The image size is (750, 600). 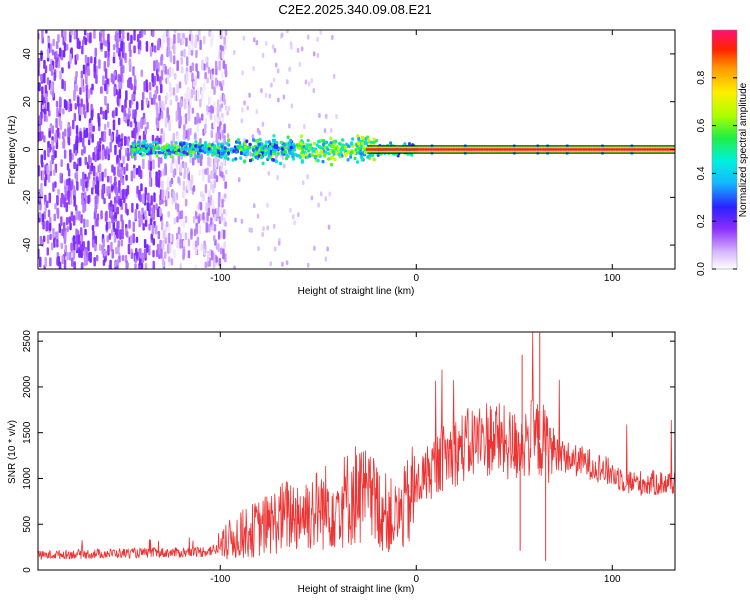 I want to click on x-tick-label: -100, so click(x=220, y=278).